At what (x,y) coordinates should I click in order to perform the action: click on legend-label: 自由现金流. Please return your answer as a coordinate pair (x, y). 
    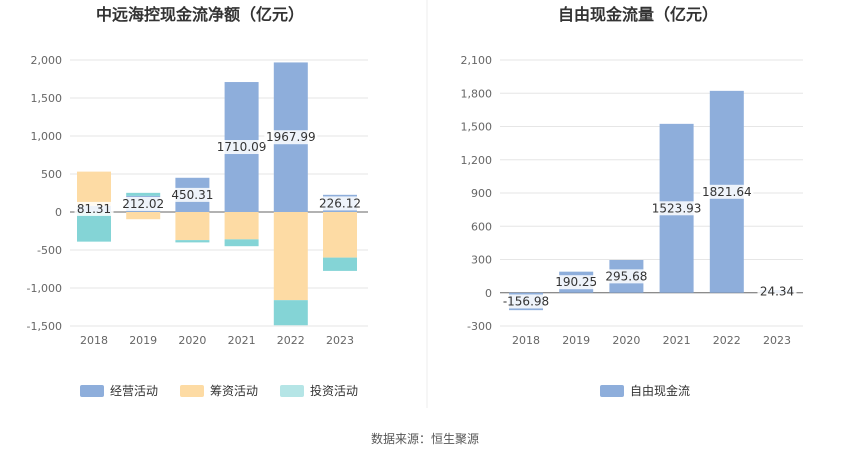
    Looking at the image, I should click on (660, 390).